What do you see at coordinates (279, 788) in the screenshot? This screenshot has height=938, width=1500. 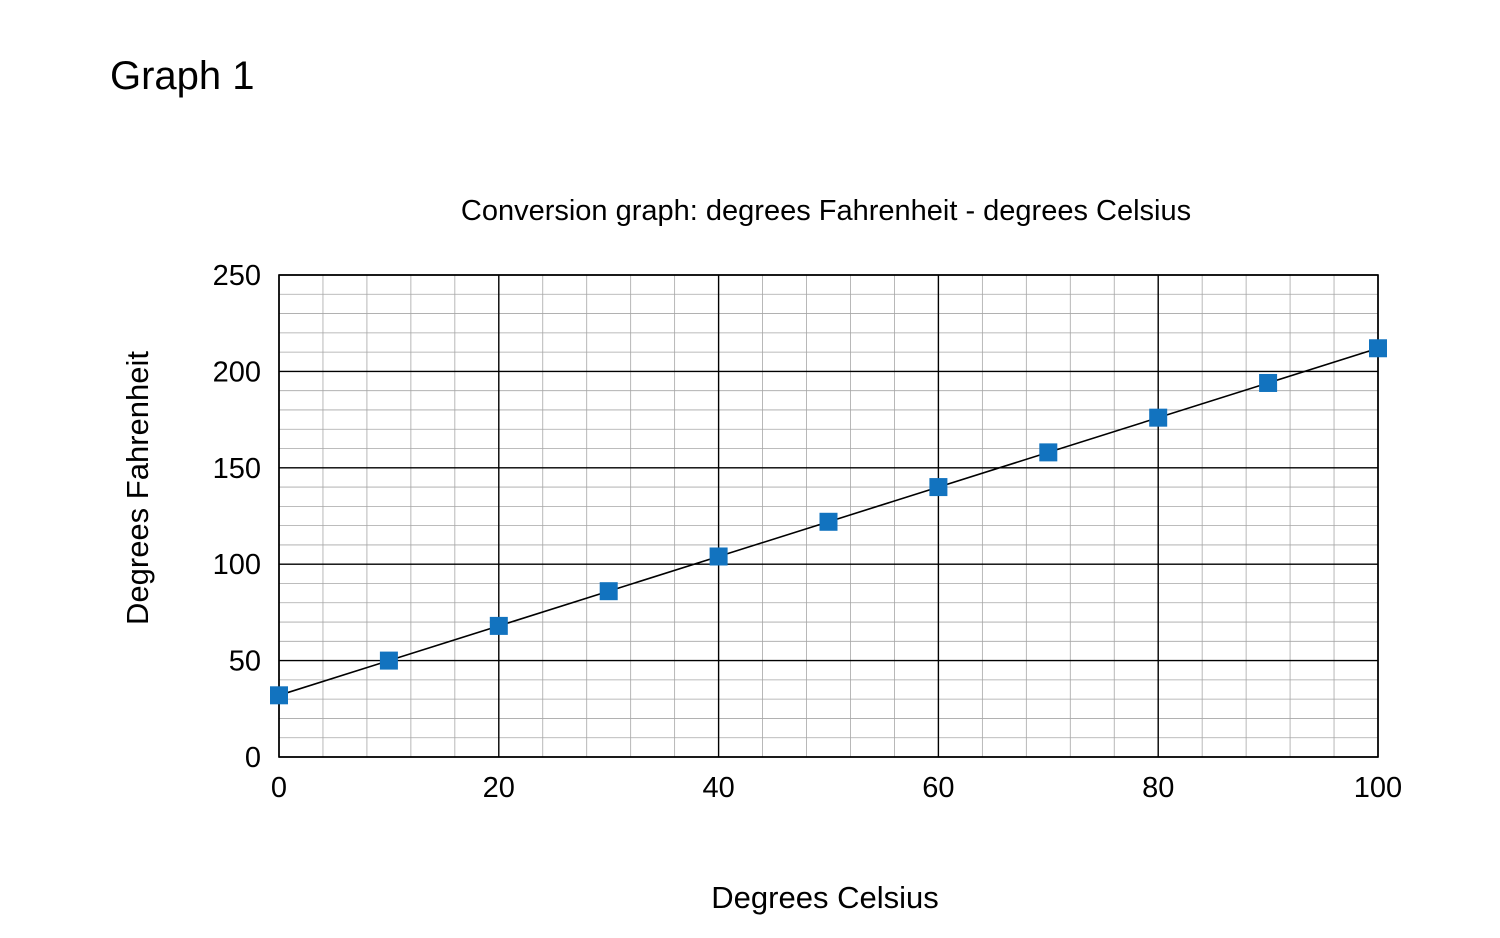 I see `x-tick-label: 0` at bounding box center [279, 788].